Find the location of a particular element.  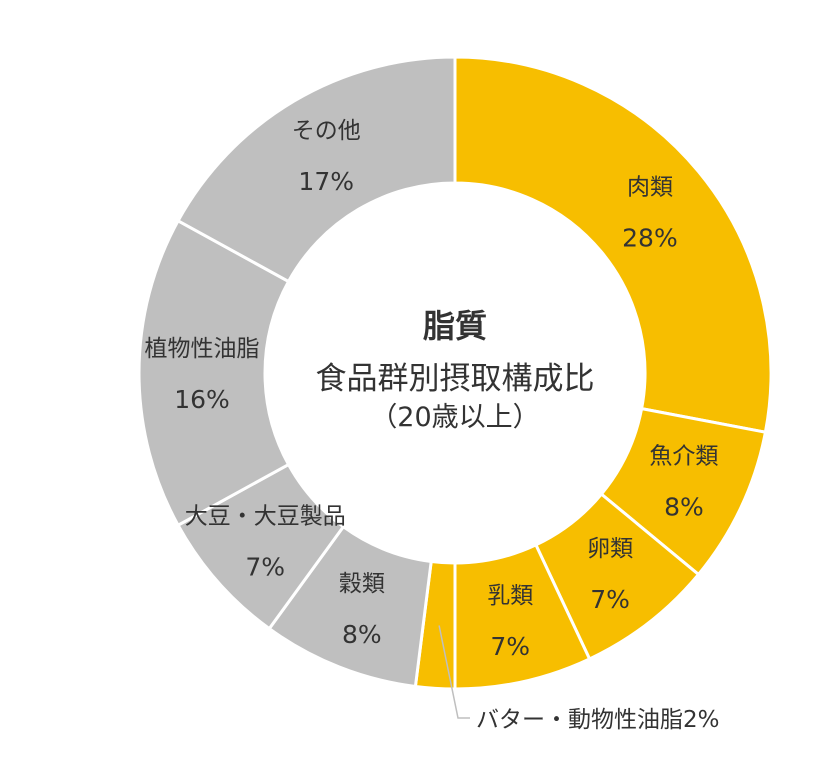

slice-value-0: 28% is located at coordinates (650, 238).